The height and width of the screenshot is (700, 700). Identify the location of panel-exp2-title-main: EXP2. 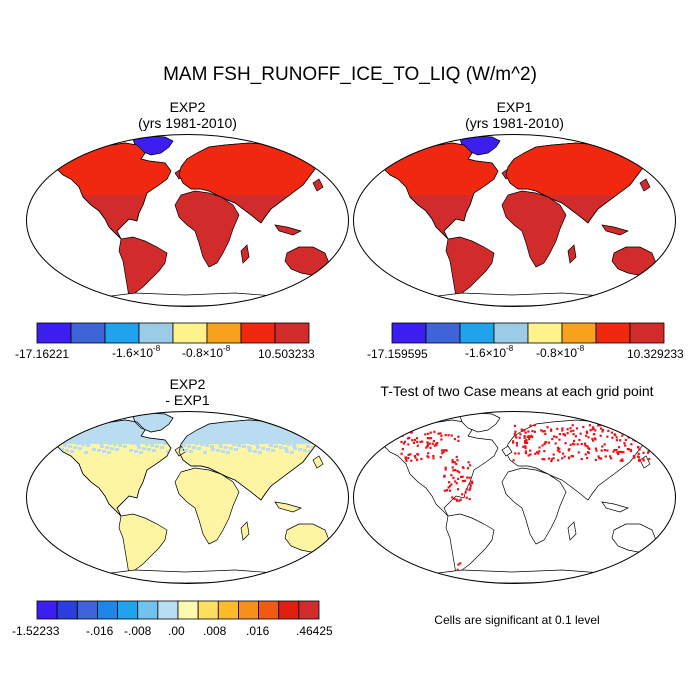
(187, 107).